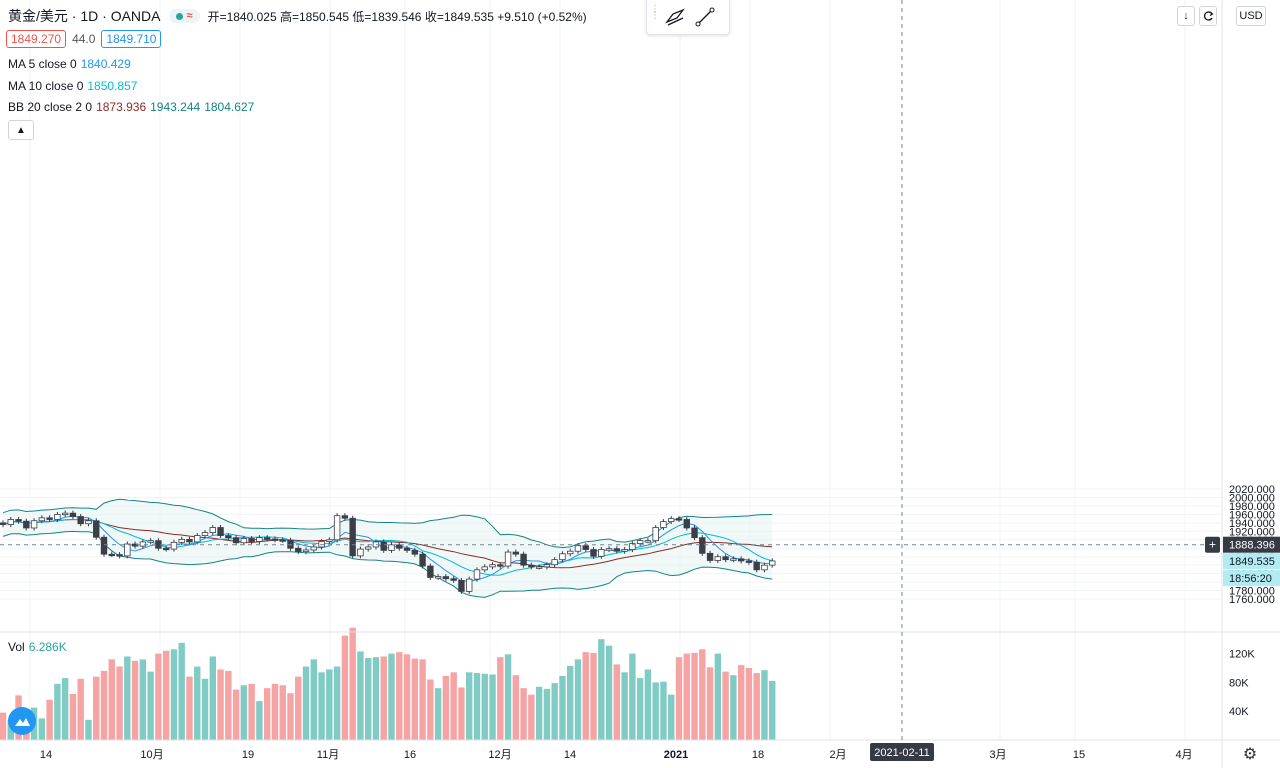 This screenshot has height=768, width=1280. Describe the element at coordinates (84, 39) in the screenshot. I see `spread-value: 44.0` at that location.